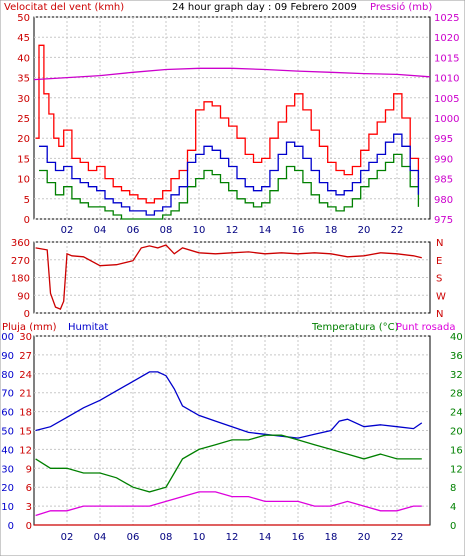 This screenshot has width=465, height=556. Describe the element at coordinates (443, 220) in the screenshot. I see `pressure-y-tick-label: 975` at that location.